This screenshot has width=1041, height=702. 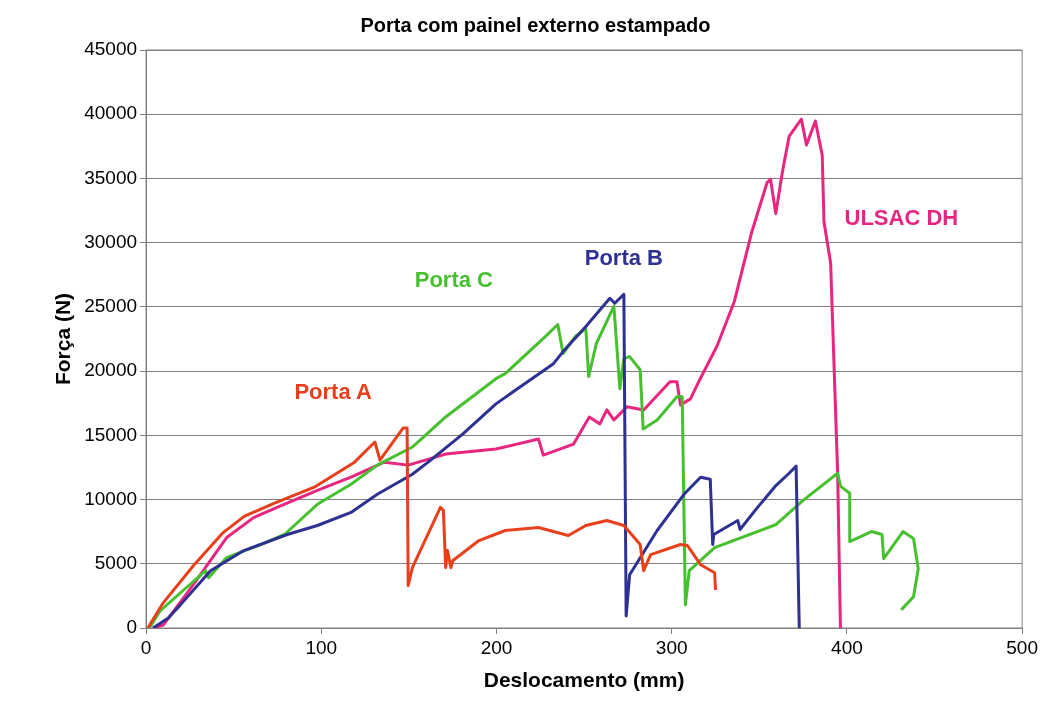 What do you see at coordinates (116, 563) in the screenshot?
I see `y-tick-label: 5000` at bounding box center [116, 563].